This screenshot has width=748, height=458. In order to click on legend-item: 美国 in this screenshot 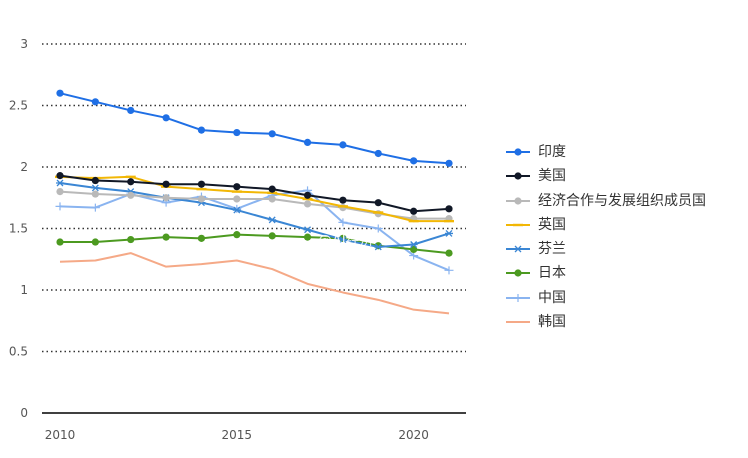, I will do `click(605, 177)`.